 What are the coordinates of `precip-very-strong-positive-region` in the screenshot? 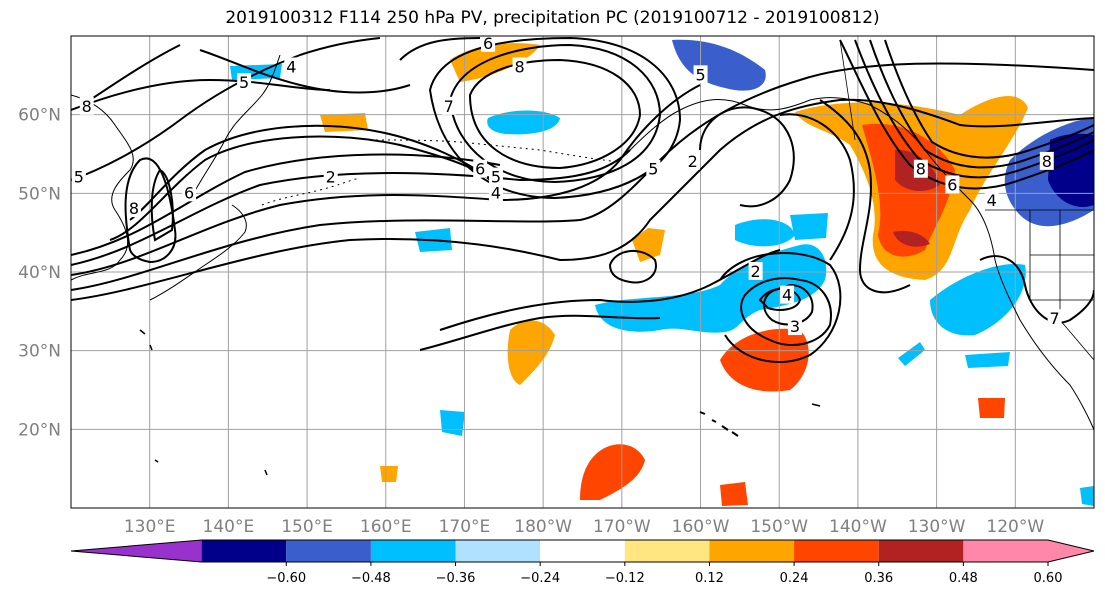 It's located at (911, 238).